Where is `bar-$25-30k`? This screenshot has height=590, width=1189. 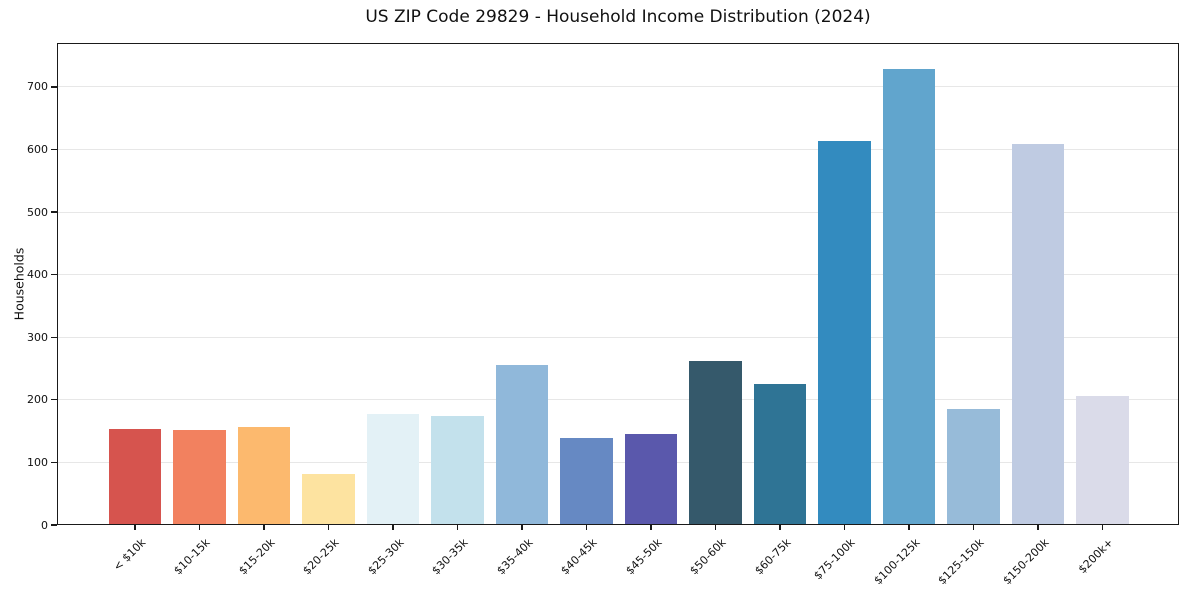 bar-$25-30k is located at coordinates (393, 469).